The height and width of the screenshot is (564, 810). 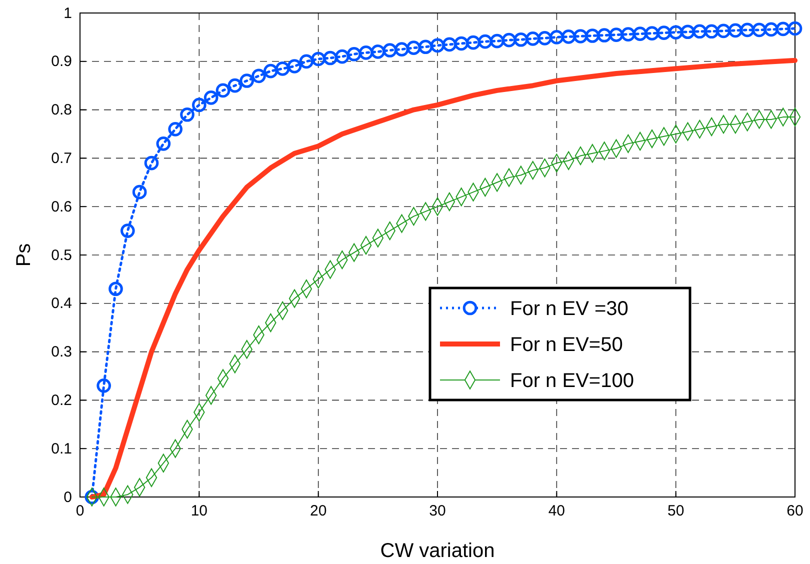 What do you see at coordinates (24, 255) in the screenshot?
I see `y-axis-title: Ps` at bounding box center [24, 255].